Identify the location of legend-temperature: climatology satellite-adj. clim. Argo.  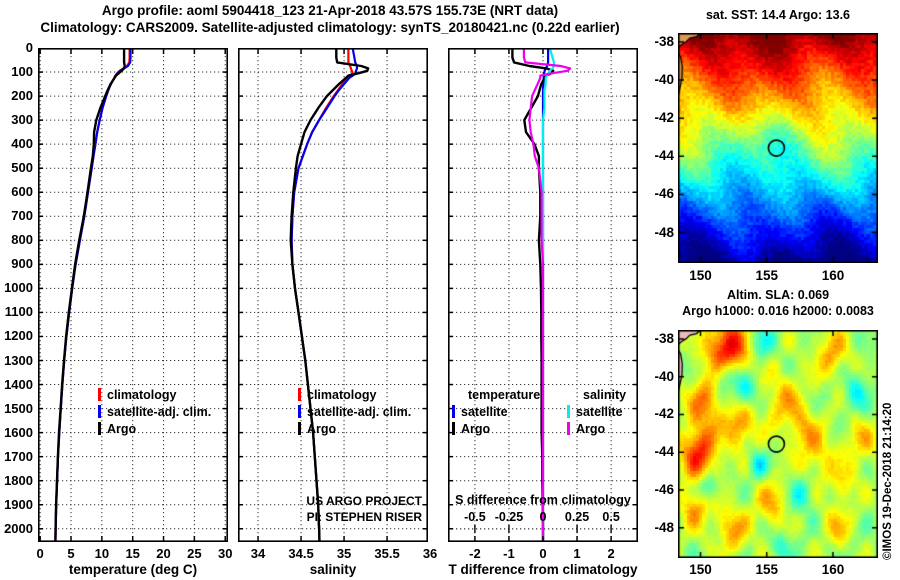
(154, 411).